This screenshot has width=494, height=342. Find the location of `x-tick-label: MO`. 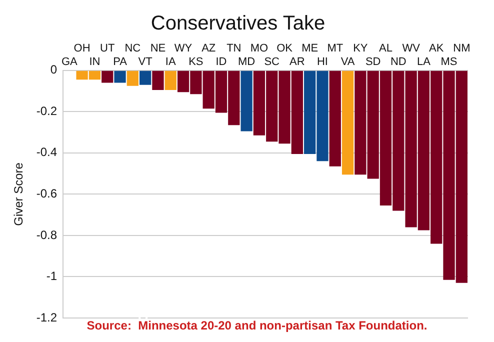

x-tick-label: MO is located at coordinates (259, 48).